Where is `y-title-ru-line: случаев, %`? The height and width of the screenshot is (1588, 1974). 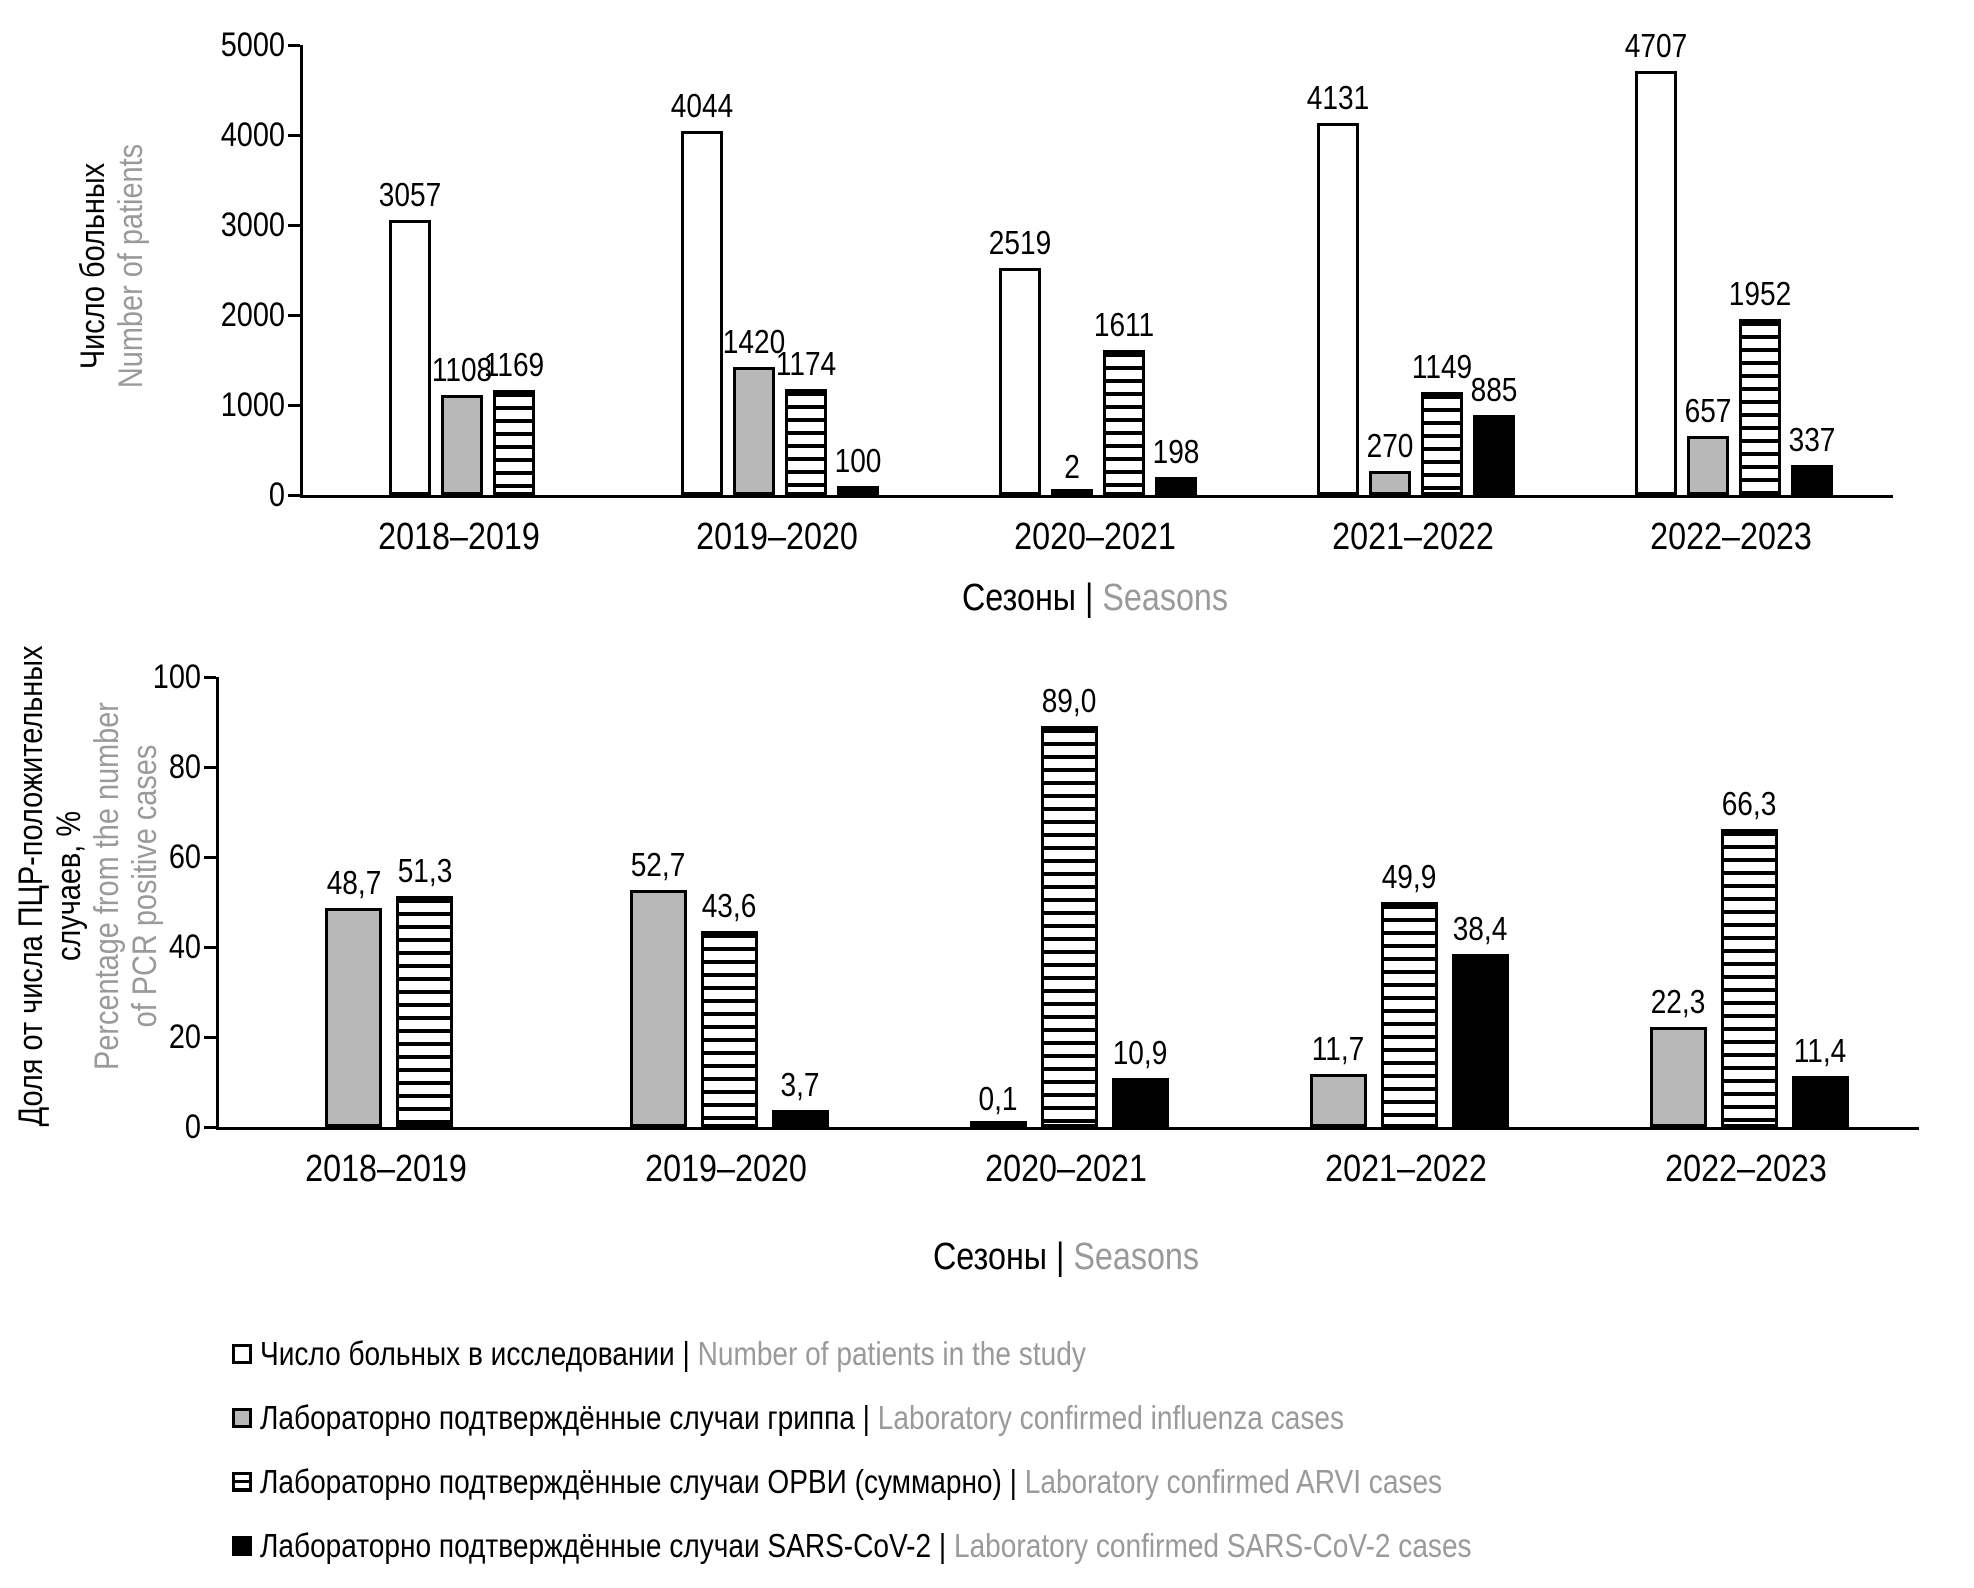
y-title-ru-line: случаев, % is located at coordinates (69, 886).